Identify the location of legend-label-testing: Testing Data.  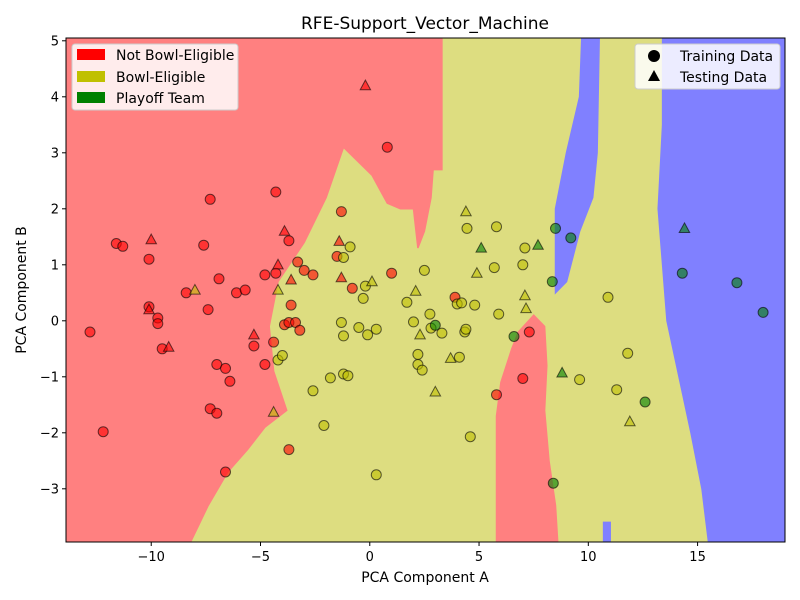
(723, 78).